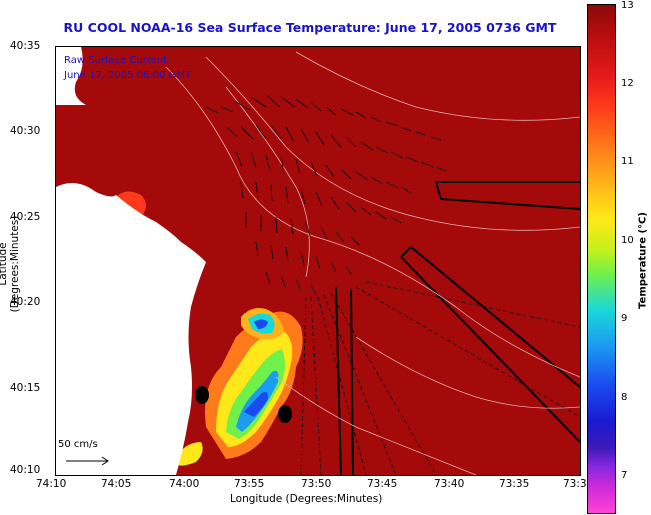  I want to click on ytick-label: 40:30, so click(25, 131).